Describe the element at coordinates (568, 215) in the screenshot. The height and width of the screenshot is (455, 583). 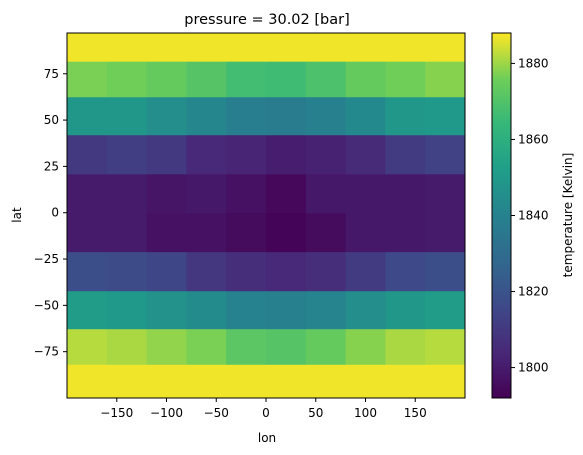
I see `colorbar-label: temperature [Kelvin]` at that location.